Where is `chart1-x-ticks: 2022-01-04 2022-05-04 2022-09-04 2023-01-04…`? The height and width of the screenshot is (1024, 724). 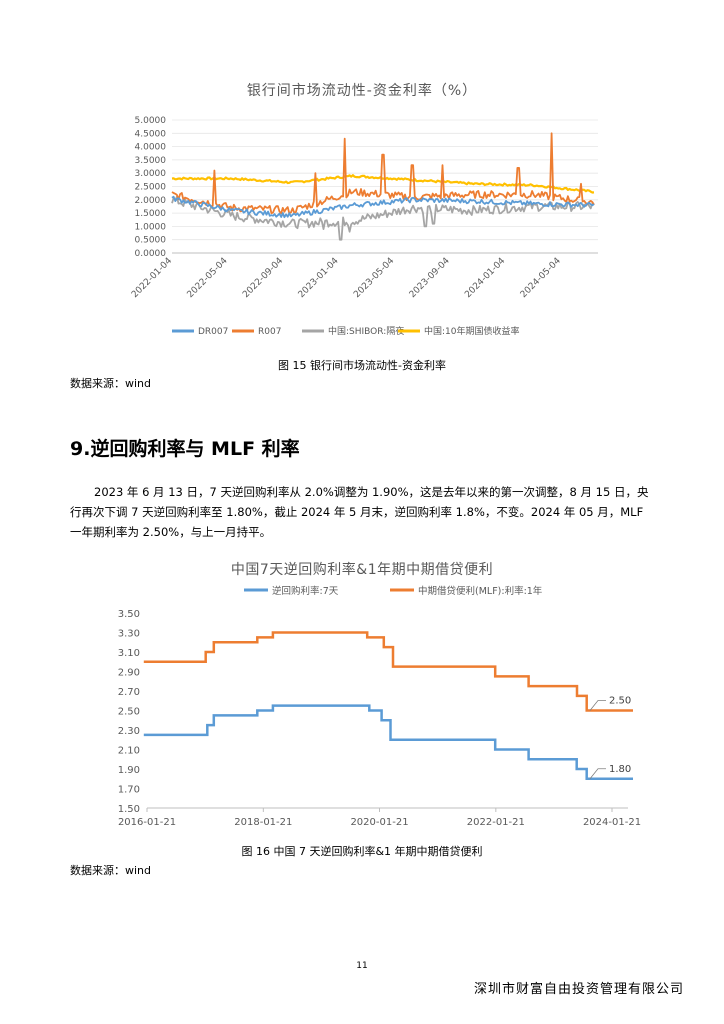 chart1-x-ticks: 2022-01-04 2022-05-04 2022-09-04 2023-01-04… is located at coordinates (346, 278).